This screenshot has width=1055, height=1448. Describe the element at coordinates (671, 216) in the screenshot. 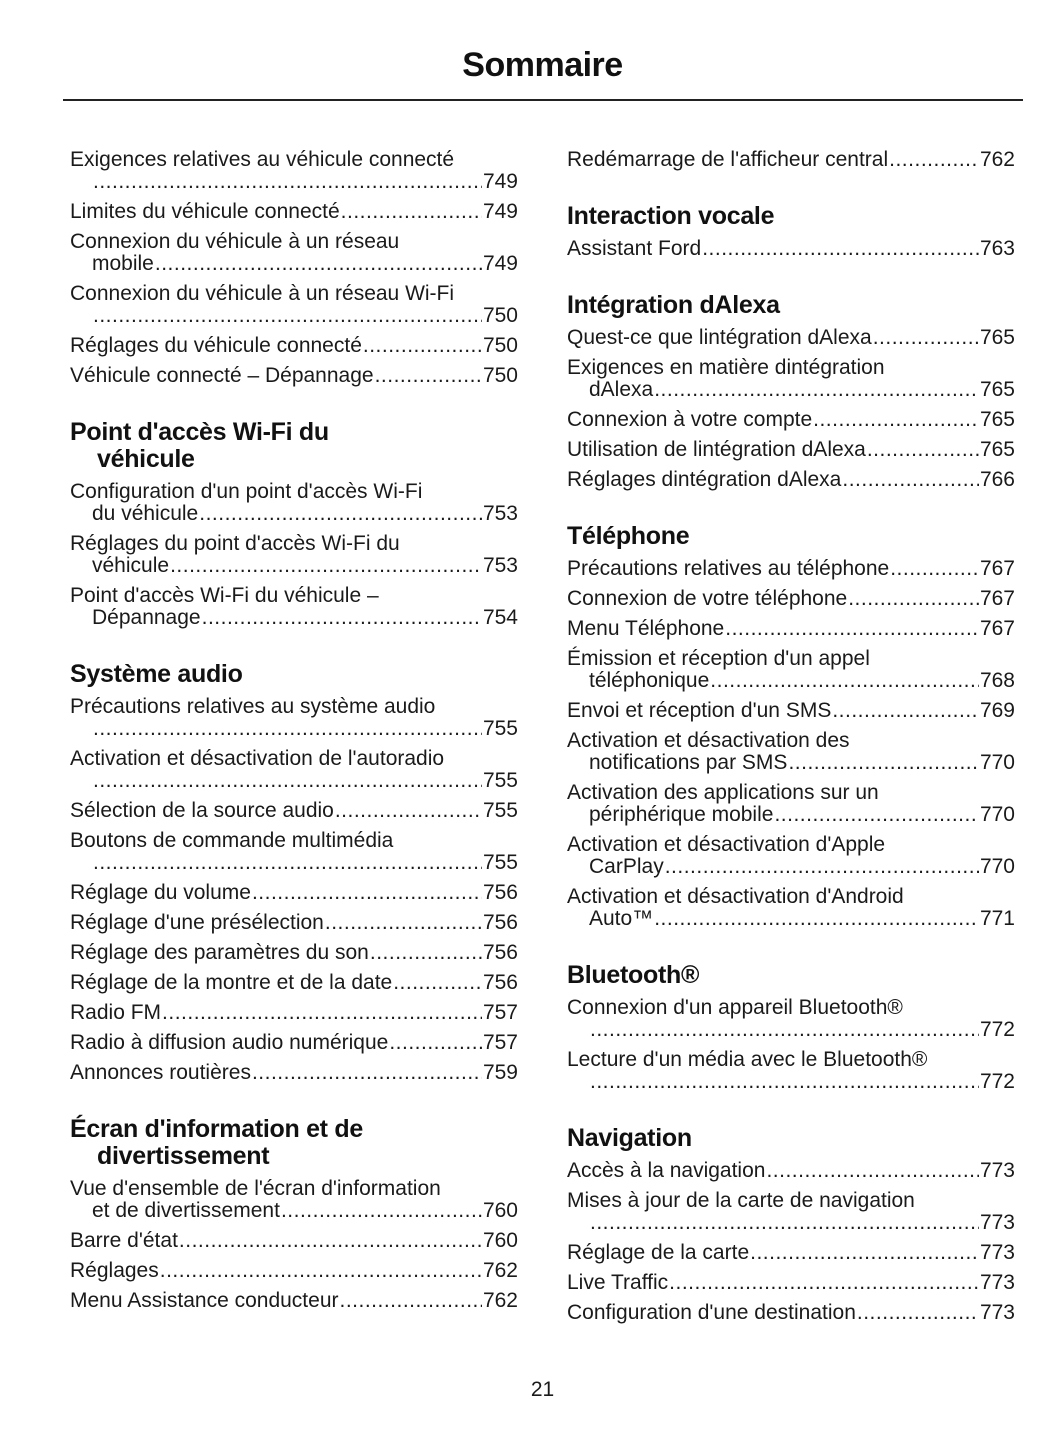

I see `section-heading-line: Interaction vocale` at that location.